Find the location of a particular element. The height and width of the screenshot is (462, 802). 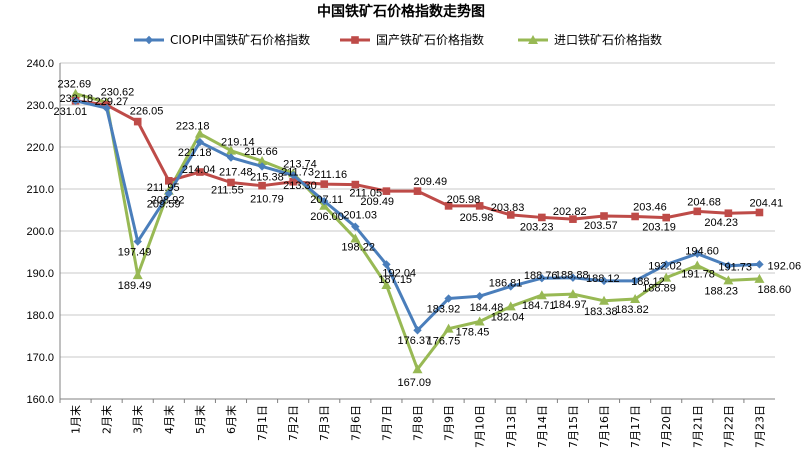

x-tick-label: 7月2日 is located at coordinates (293, 423).